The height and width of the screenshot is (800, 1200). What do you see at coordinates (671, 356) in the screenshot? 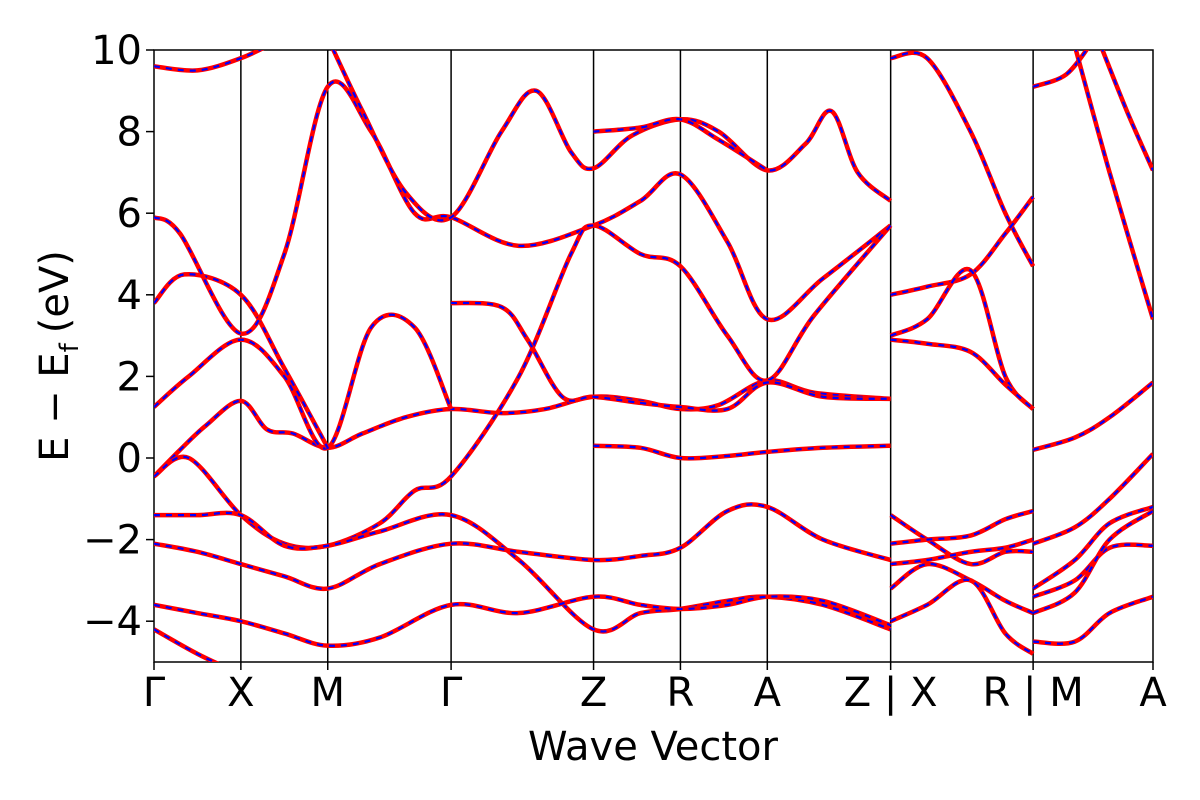
I see `band-n-dashed` at bounding box center [671, 356].